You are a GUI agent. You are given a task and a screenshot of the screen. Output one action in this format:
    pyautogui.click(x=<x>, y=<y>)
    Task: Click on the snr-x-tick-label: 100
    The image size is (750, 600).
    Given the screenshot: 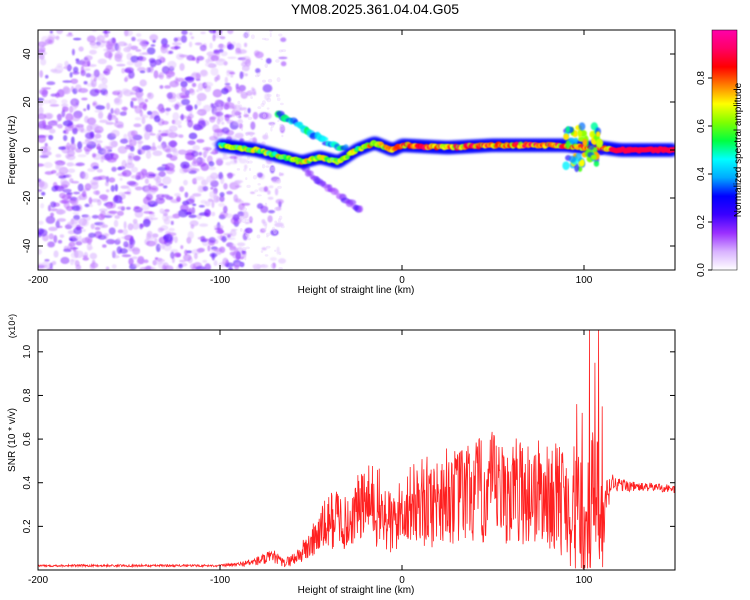 What is the action you would take?
    pyautogui.click(x=584, y=580)
    